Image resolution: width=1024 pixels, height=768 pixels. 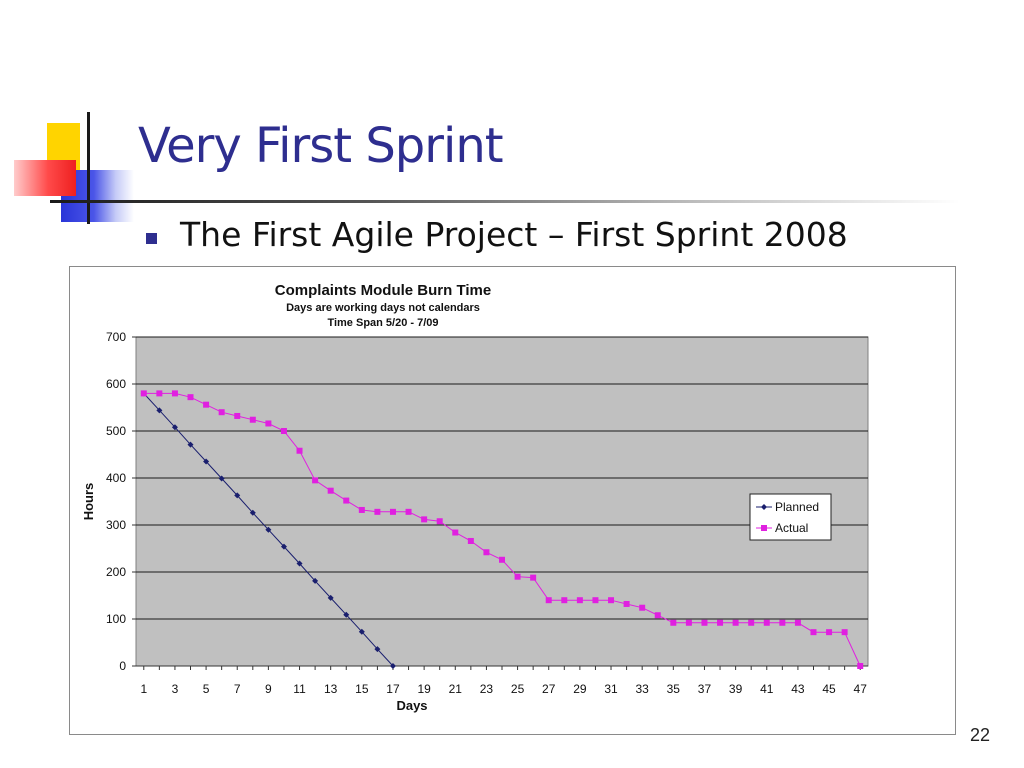 I want to click on decorative-vertical-rule, so click(x=88, y=168).